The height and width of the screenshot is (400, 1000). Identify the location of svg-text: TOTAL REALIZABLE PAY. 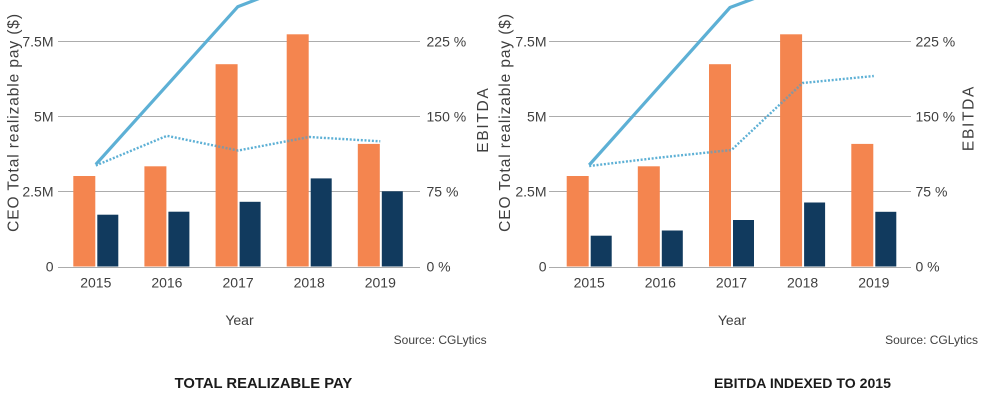
(264, 384).